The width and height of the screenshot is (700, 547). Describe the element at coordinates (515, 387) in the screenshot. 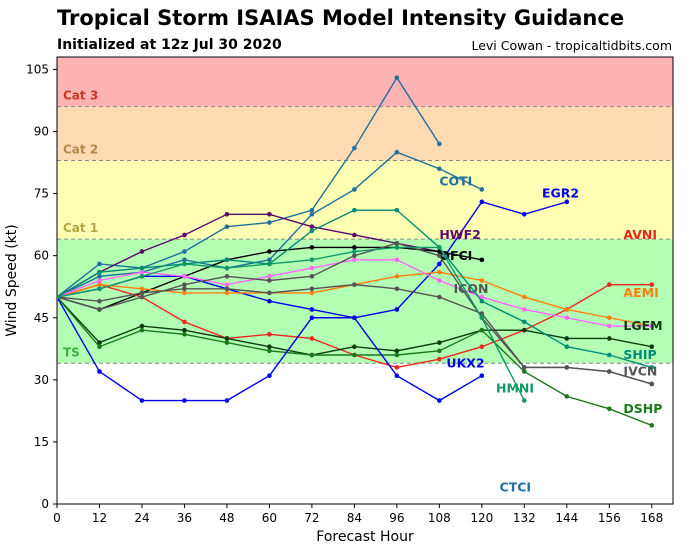

I see `series-hmni-label: HMNI` at that location.